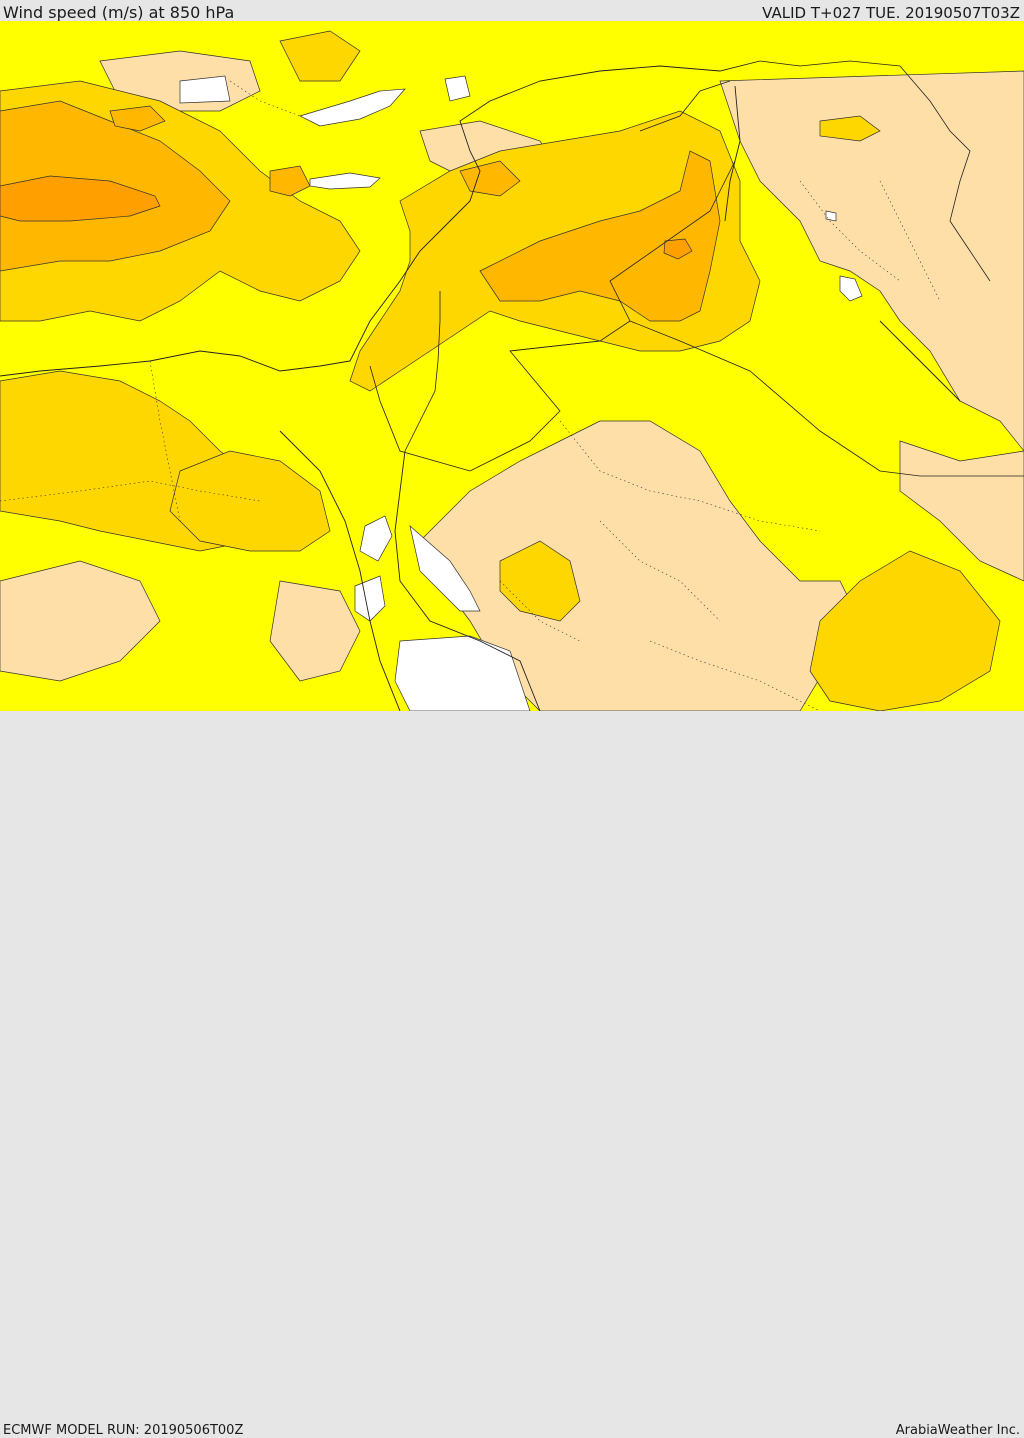  What do you see at coordinates (123, 1430) in the screenshot?
I see `model-run-label: ECMWF MODEL RUN: 20190506T00Z` at bounding box center [123, 1430].